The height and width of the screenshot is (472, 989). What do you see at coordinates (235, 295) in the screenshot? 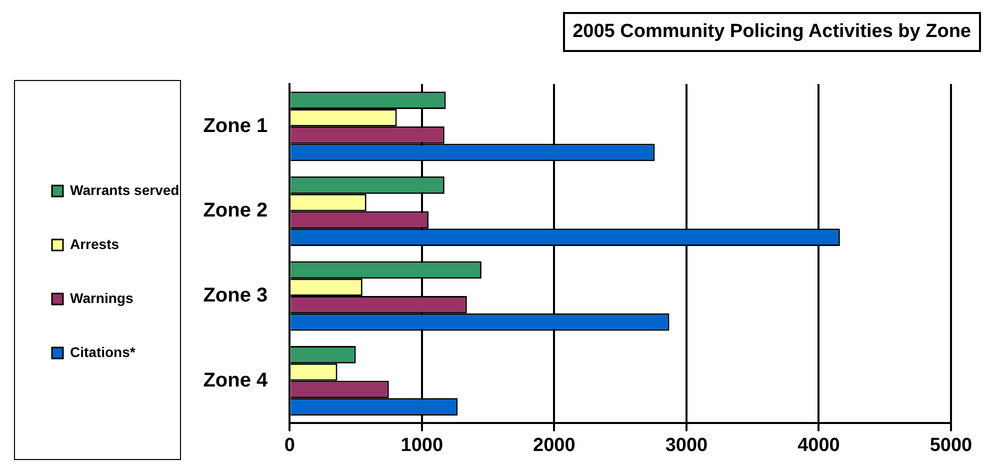
I see `y-tick-label: Zone 3` at bounding box center [235, 295].